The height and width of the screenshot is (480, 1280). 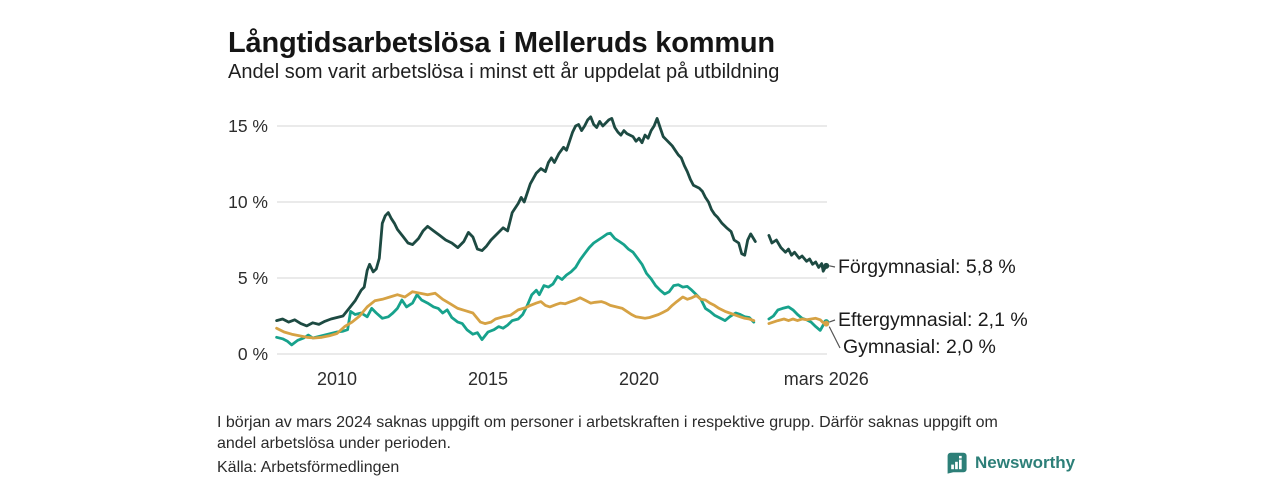 What do you see at coordinates (1025, 462) in the screenshot?
I see `newsworthy-wordmark: Newsworthy` at bounding box center [1025, 462].